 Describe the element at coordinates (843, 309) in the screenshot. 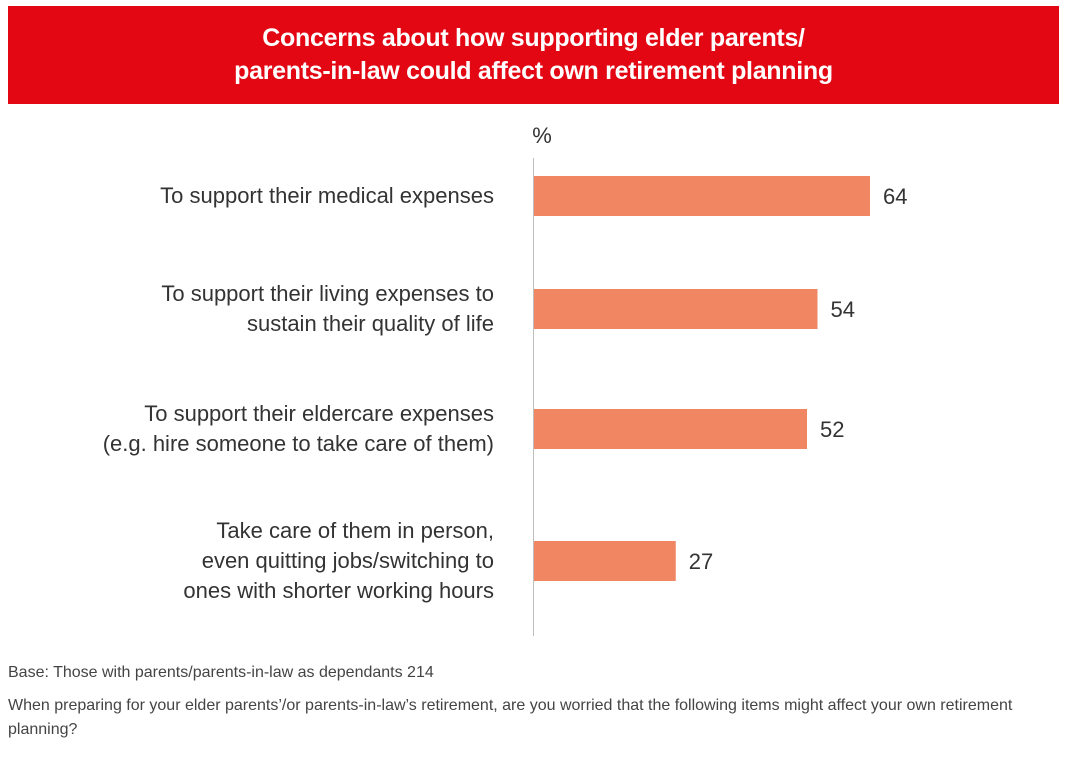

I see `value-label-2: 54` at that location.